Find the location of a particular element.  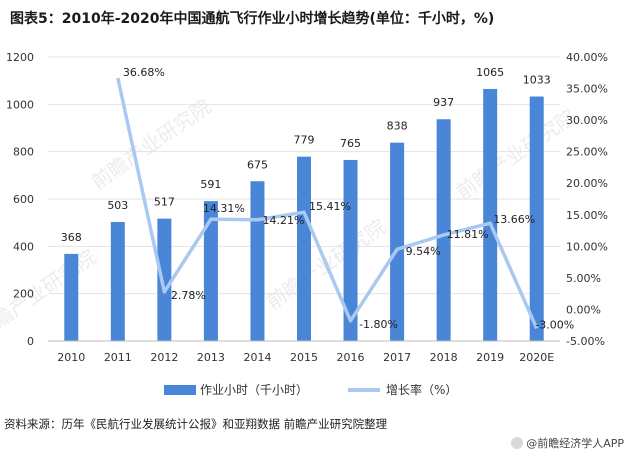

line-value-label: 36.68% is located at coordinates (144, 72).